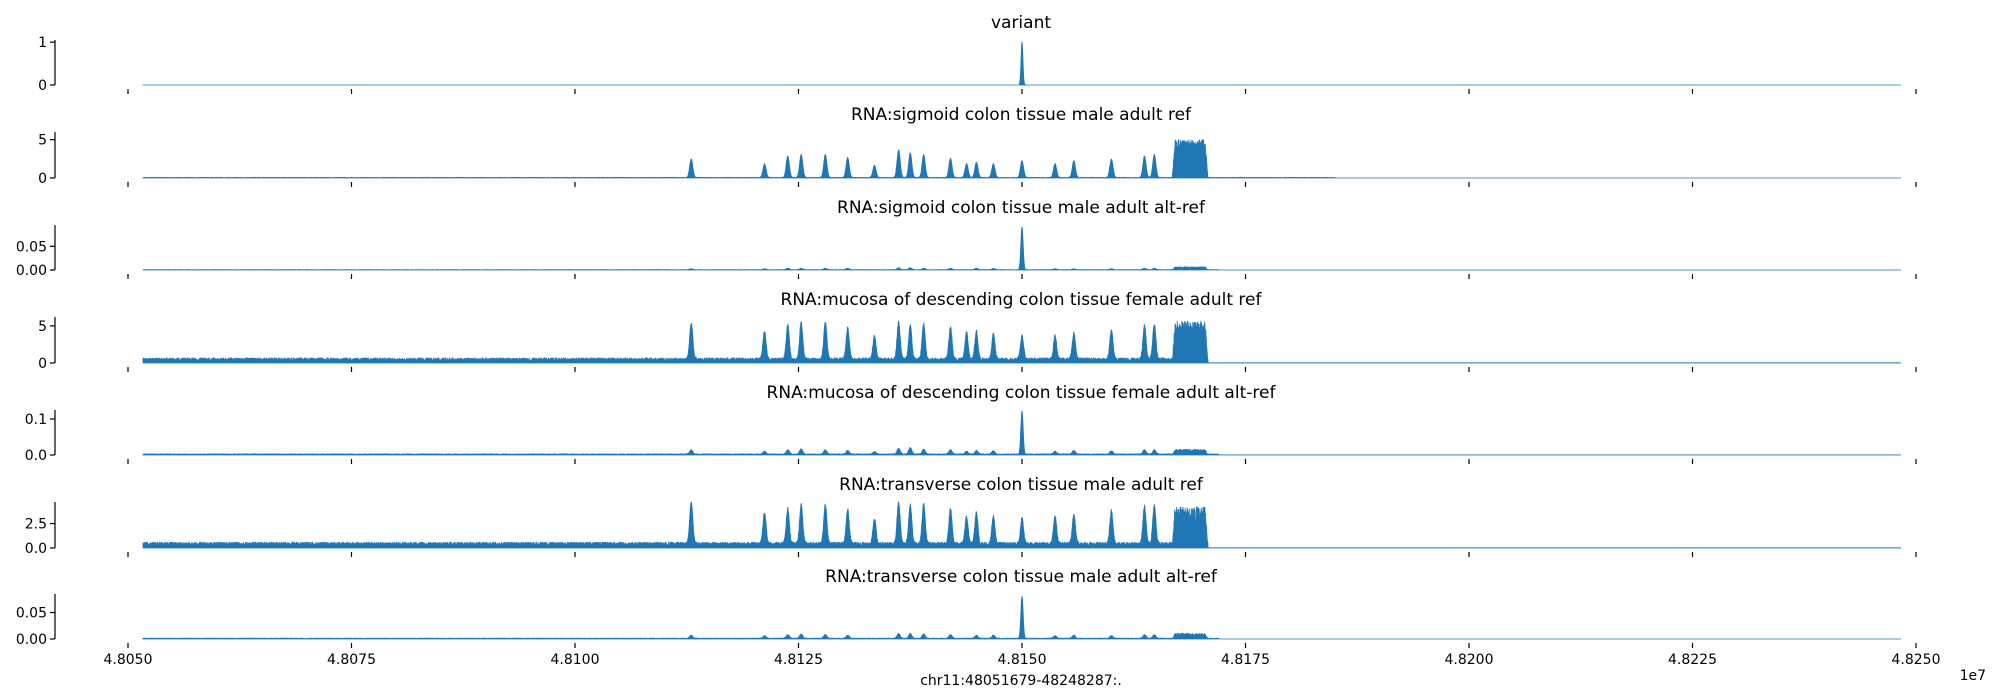 This screenshot has height=700, width=2000. What do you see at coordinates (1692, 660) in the screenshot?
I see `x-tick-label: 4.8225` at bounding box center [1692, 660].